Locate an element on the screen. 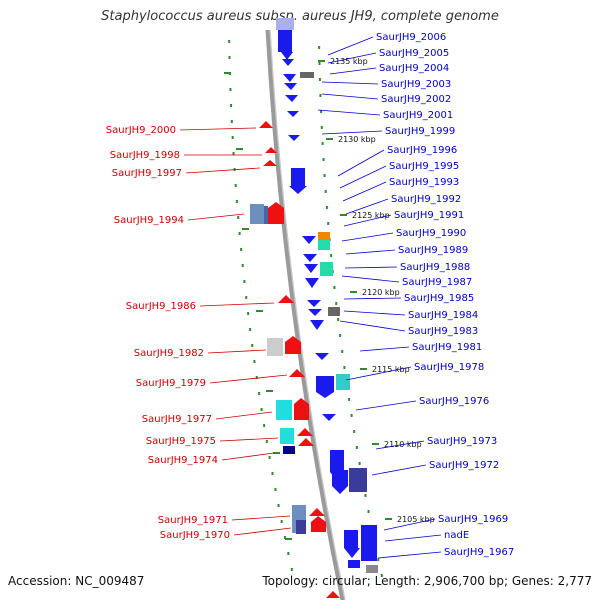  gene-label-reverse: SaurJH9_1976 is located at coordinates (454, 401).